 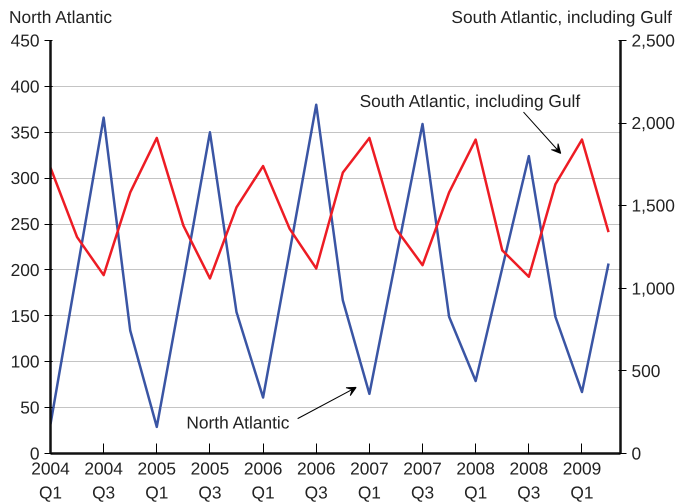 What do you see at coordinates (263, 480) in the screenshot?
I see `x-tick-label: 2006 Q1` at bounding box center [263, 480].